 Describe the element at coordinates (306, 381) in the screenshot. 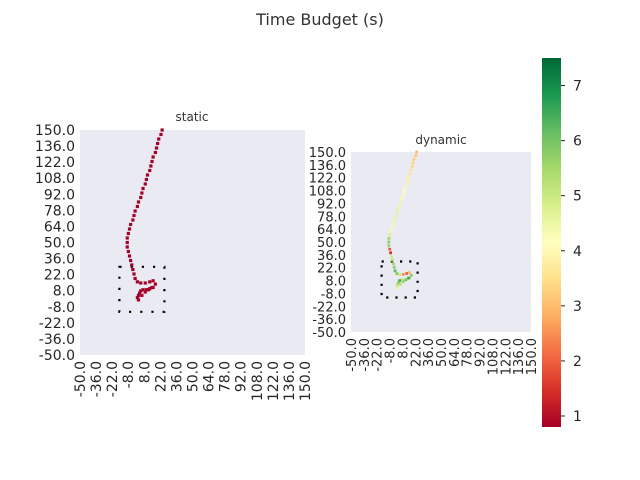

I see `static-x-tick-label: 150.0` at that location.